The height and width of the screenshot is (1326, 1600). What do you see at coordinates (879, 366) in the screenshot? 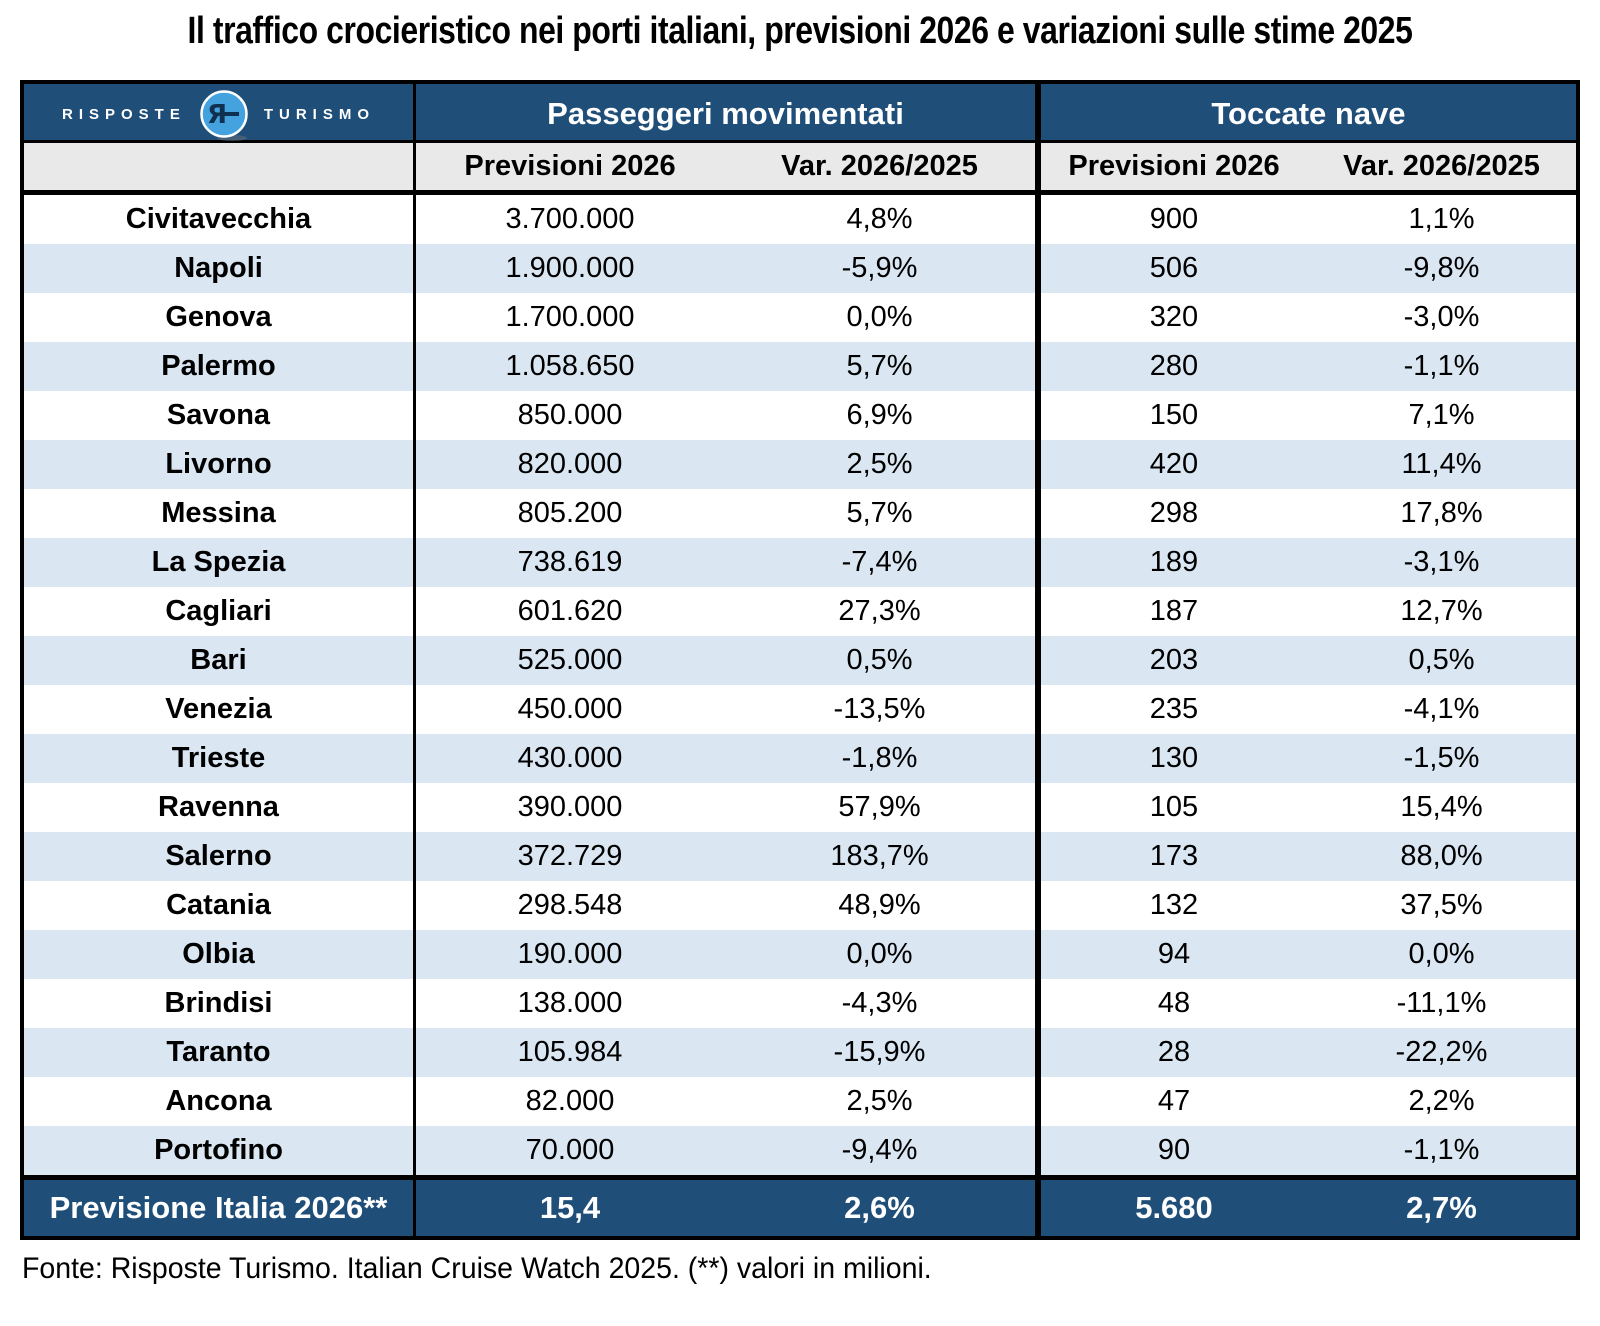
I see `pax-variation-cell: 5,7%` at bounding box center [879, 366].